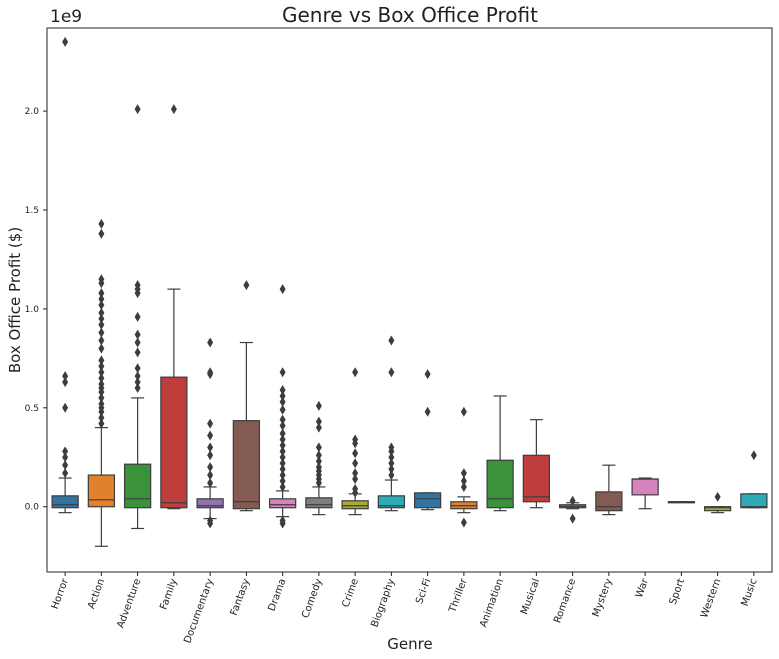 This screenshot has width=779, height=659. I want to click on box-musical, so click(536, 464).